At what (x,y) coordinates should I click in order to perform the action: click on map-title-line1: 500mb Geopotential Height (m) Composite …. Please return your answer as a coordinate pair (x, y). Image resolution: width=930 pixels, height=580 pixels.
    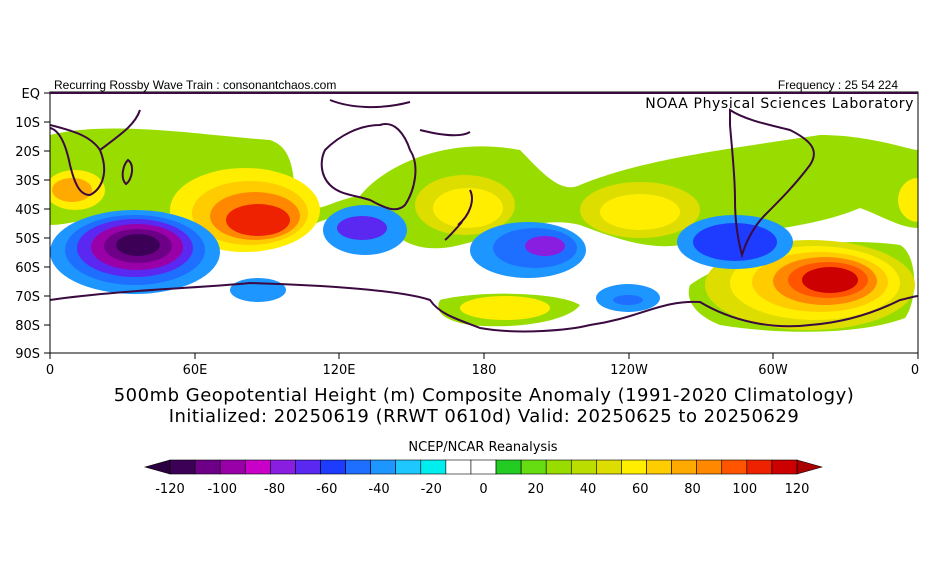
    Looking at the image, I should click on (484, 395).